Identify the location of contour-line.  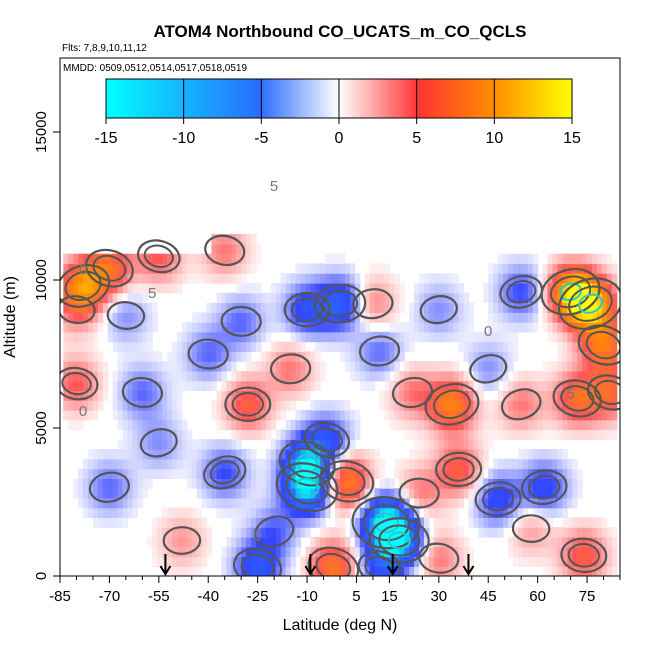
(126, 315).